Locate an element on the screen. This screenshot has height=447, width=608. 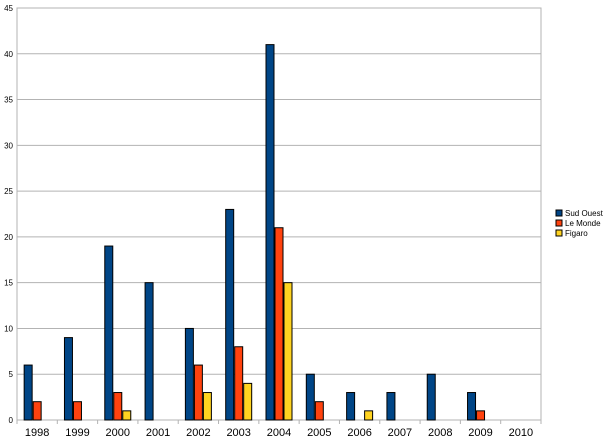
bar-sud-ouest-2003 is located at coordinates (230, 314).